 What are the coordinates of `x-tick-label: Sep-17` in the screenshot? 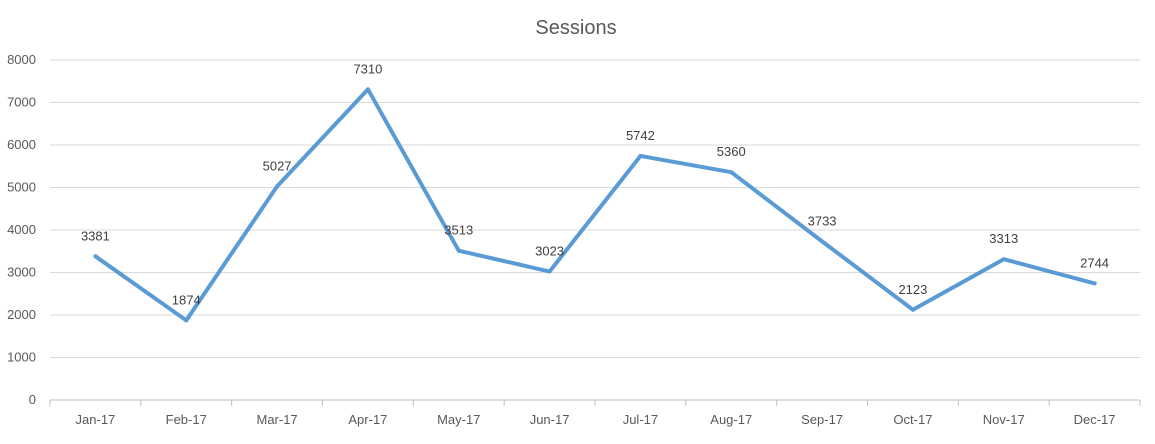 It's located at (822, 419).